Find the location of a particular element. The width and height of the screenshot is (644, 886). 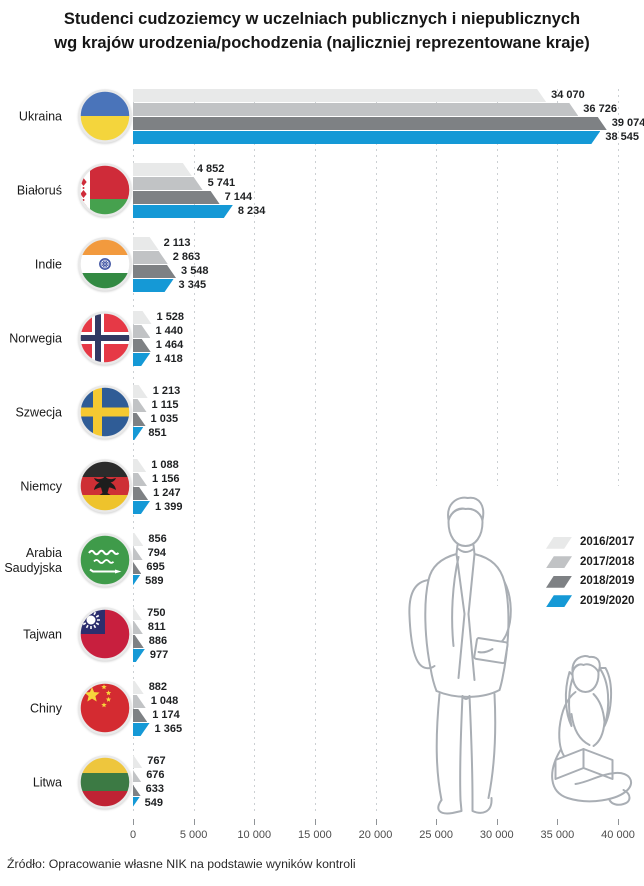

legend-item-2016-2017: 2016/2017 is located at coordinates (590, 543).